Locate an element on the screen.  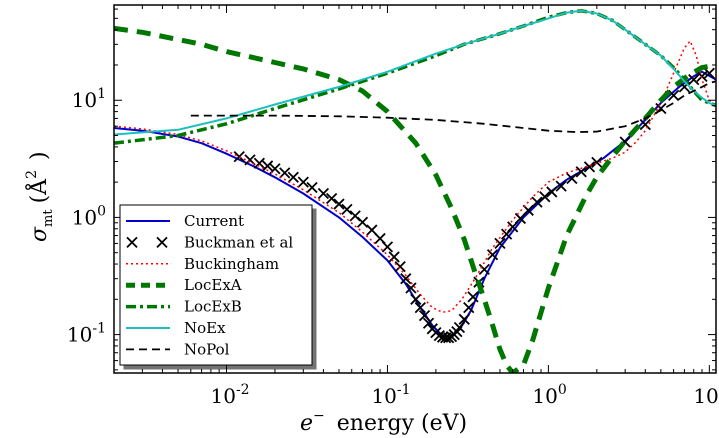
legend-item-buckingham: Buckingham is located at coordinates (202, 264).